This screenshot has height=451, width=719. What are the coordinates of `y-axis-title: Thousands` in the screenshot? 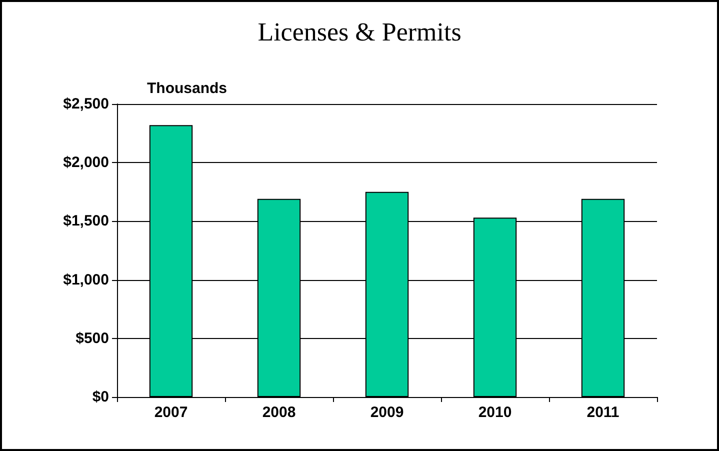 It's located at (187, 88).